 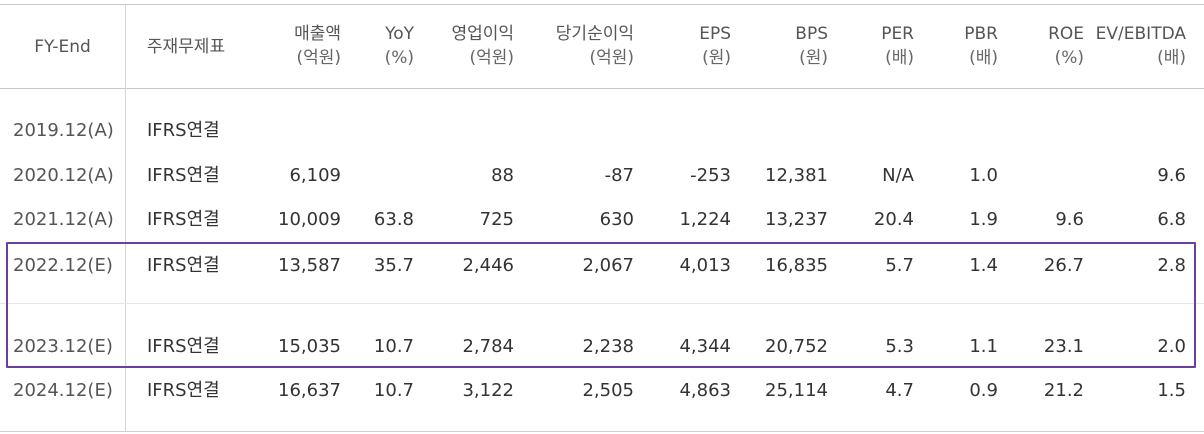 I want to click on header-yoy: YoY (%), so click(x=379, y=46).